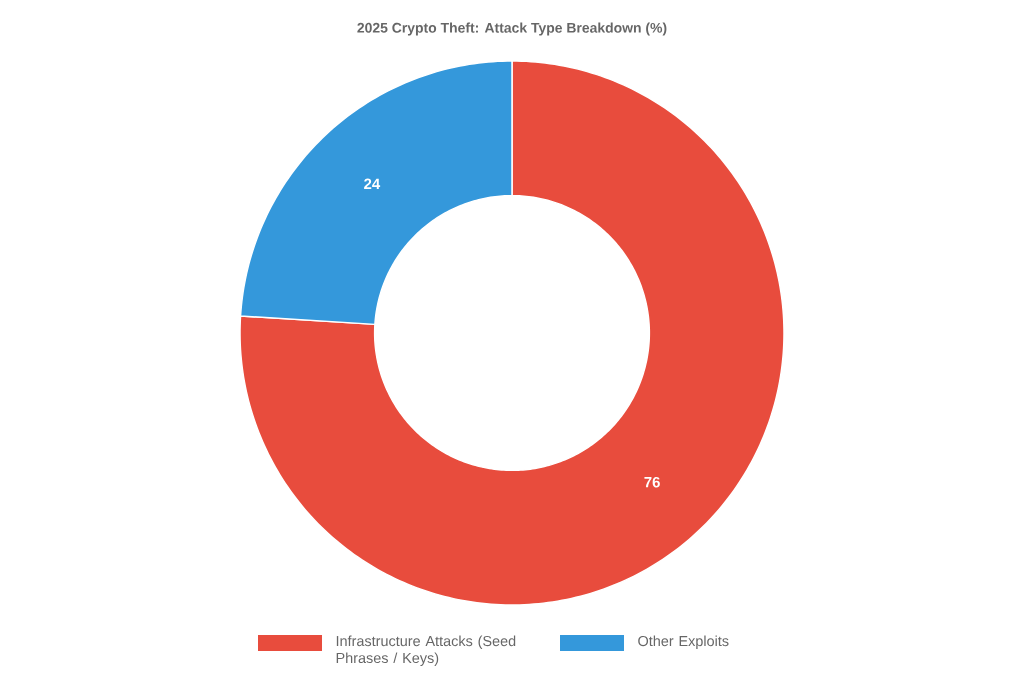 The image size is (1024, 683). Describe the element at coordinates (652, 482) in the screenshot. I see `data-label: 76` at that location.